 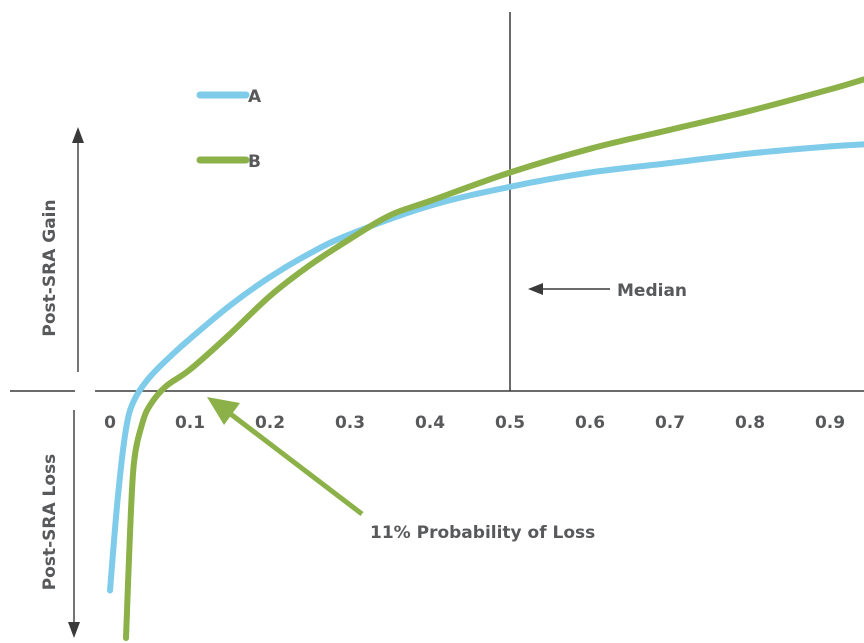 What do you see at coordinates (74, 630) in the screenshot?
I see `y-axis-loss-arrowhead` at bounding box center [74, 630].